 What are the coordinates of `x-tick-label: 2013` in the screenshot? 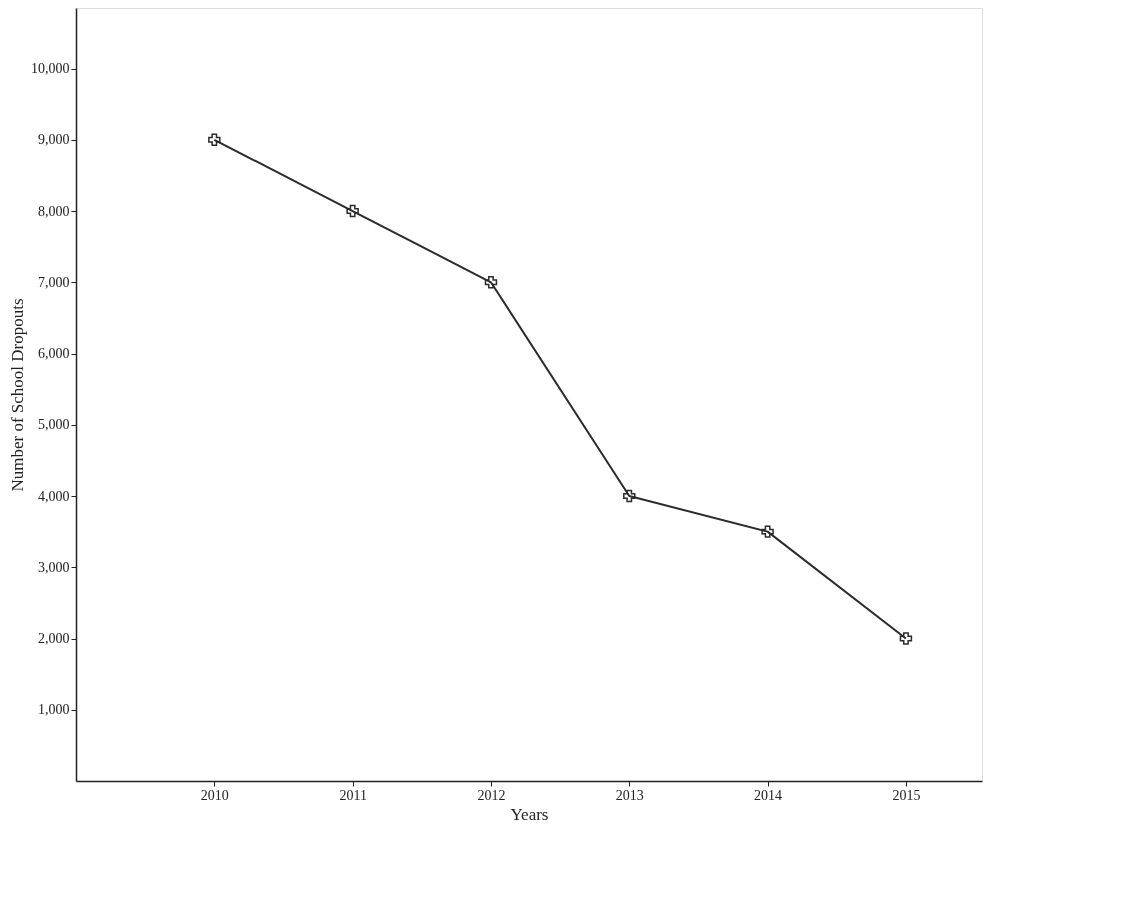 It's located at (629, 795).